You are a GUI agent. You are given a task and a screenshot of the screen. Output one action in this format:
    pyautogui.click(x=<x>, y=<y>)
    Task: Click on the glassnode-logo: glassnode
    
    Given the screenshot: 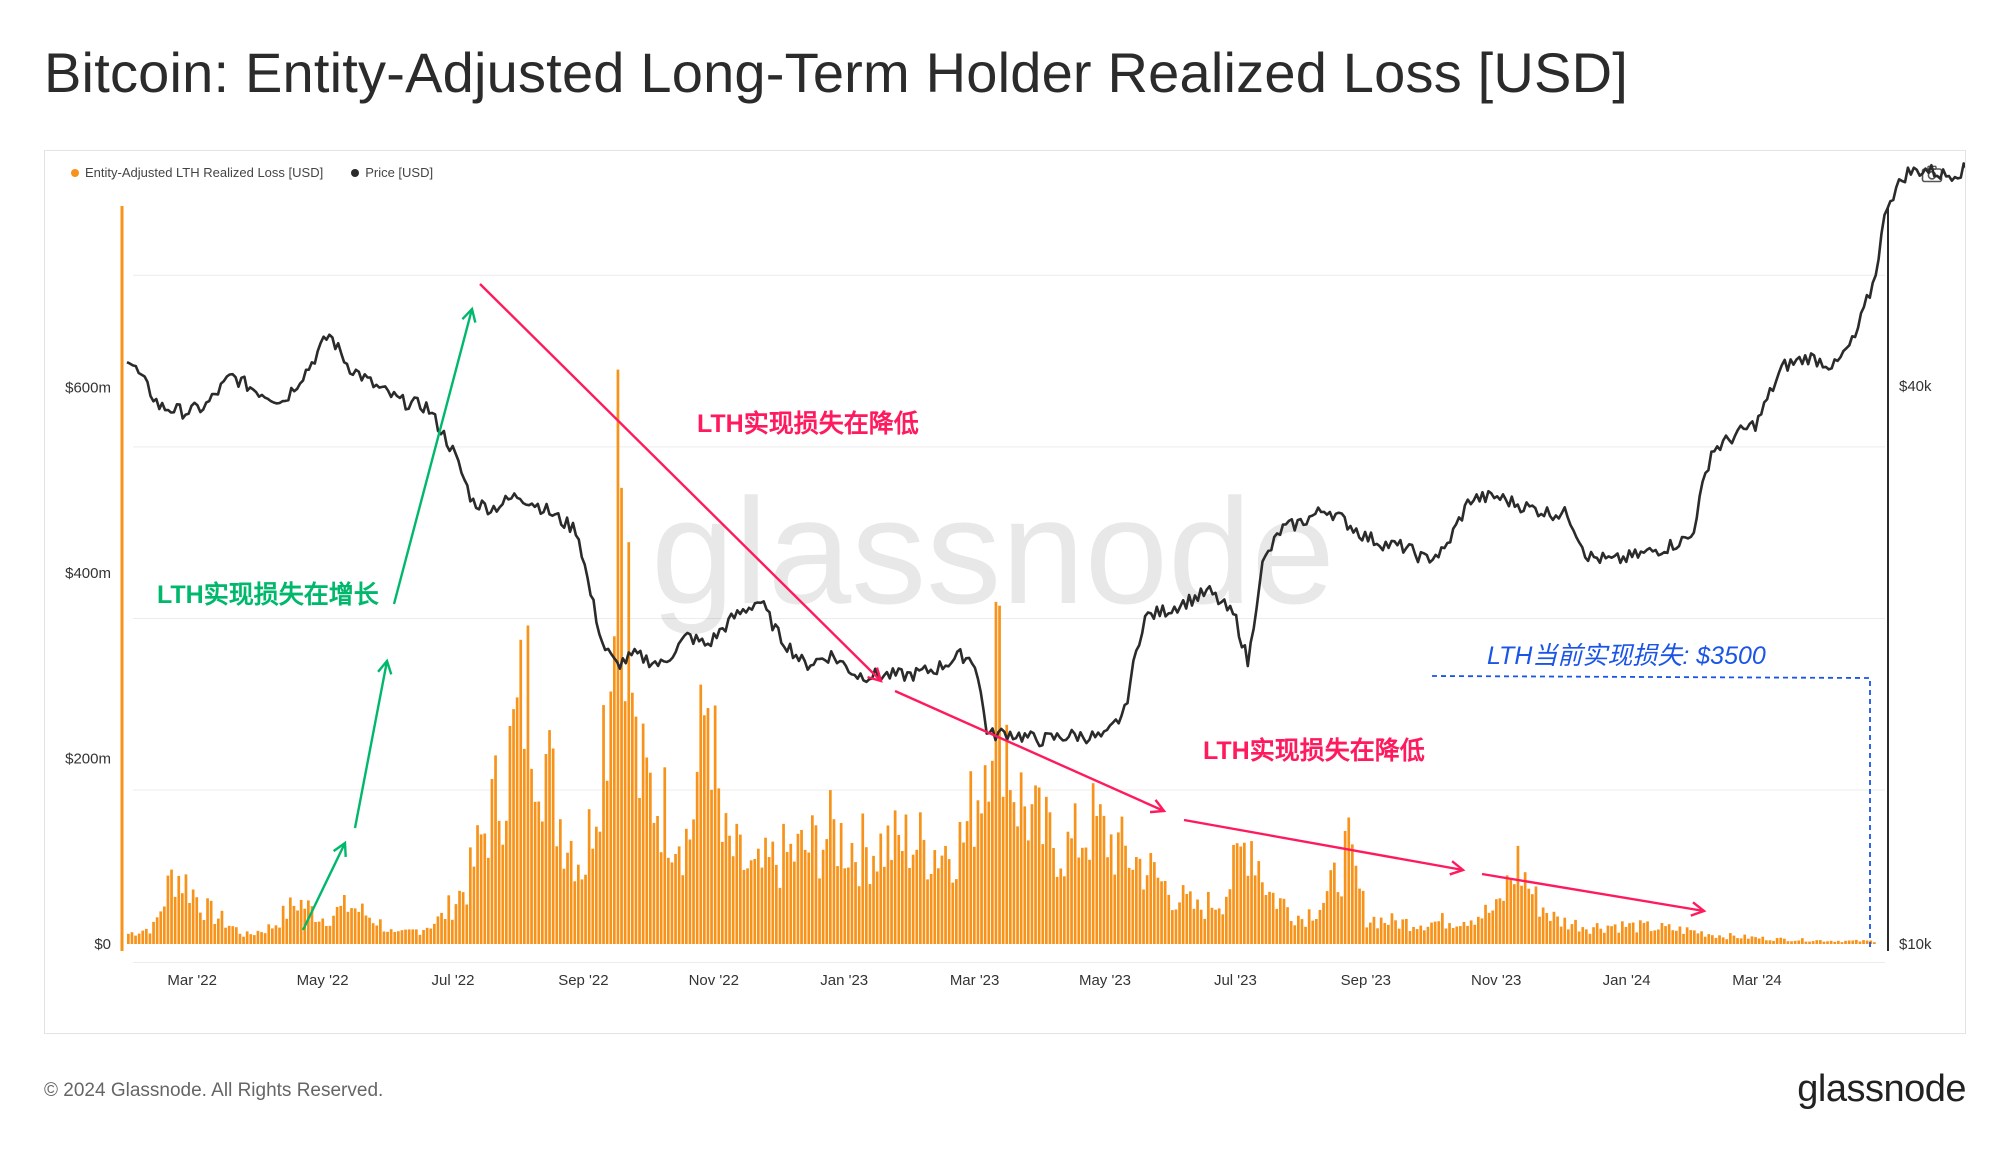 What is the action you would take?
    pyautogui.click(x=1881, y=1089)
    